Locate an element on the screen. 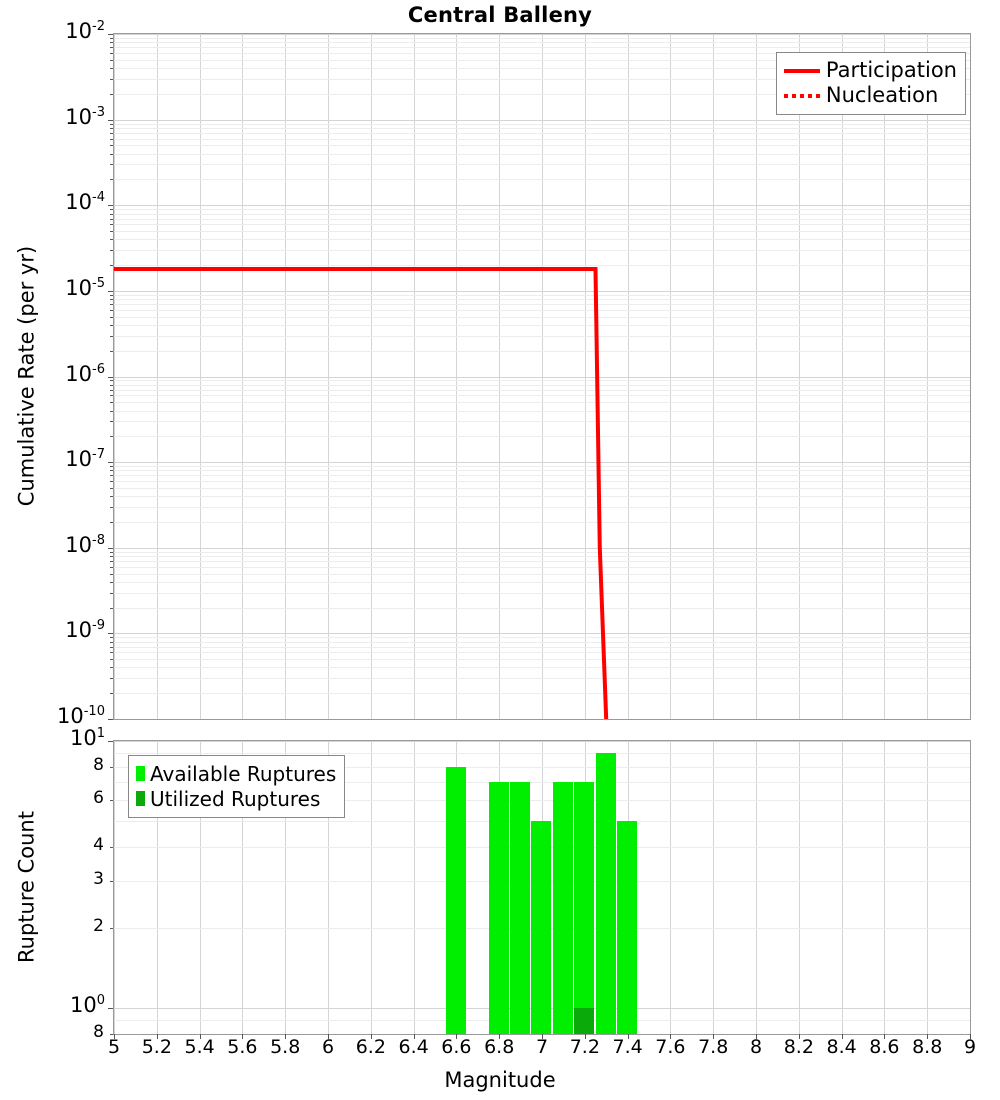 The height and width of the screenshot is (1100, 1000). legend-item-available-ruptures: Available Ruptures is located at coordinates (236, 773).